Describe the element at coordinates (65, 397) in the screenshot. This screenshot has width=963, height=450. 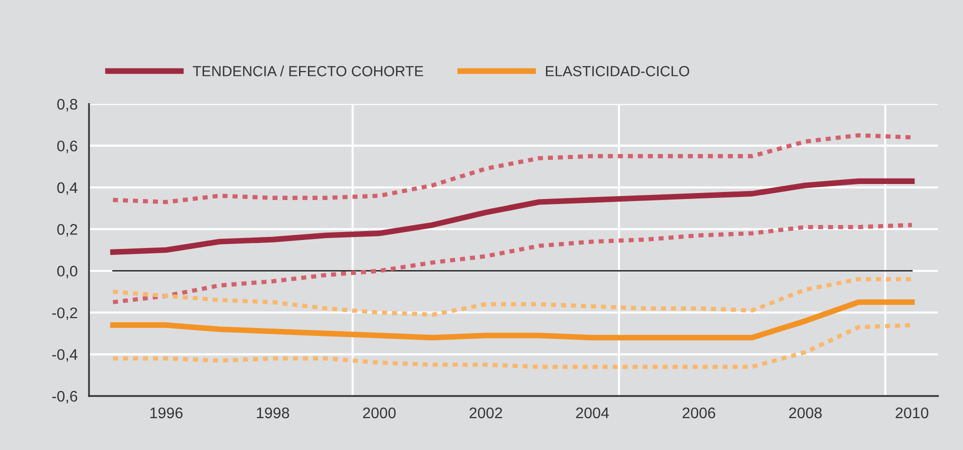
I see `y-tick-label: -0,6` at that location.